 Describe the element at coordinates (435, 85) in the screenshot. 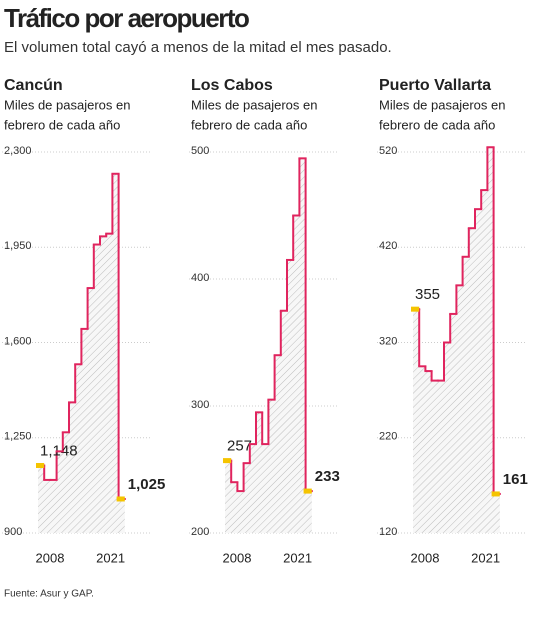

I see `panel-title: Puerto Vallarta` at that location.